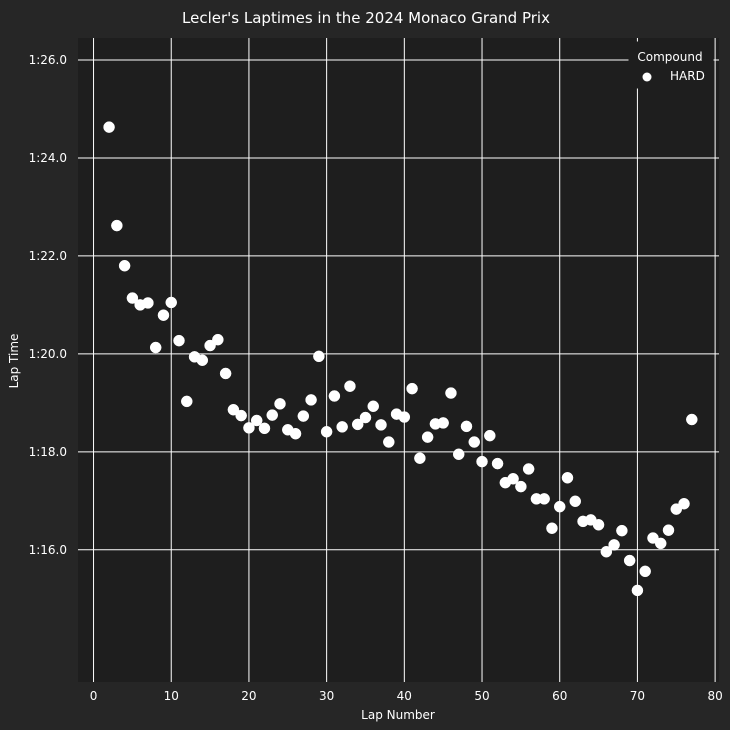 Image resolution: width=730 pixels, height=730 pixels. I want to click on legend-marker-hard, so click(647, 77).